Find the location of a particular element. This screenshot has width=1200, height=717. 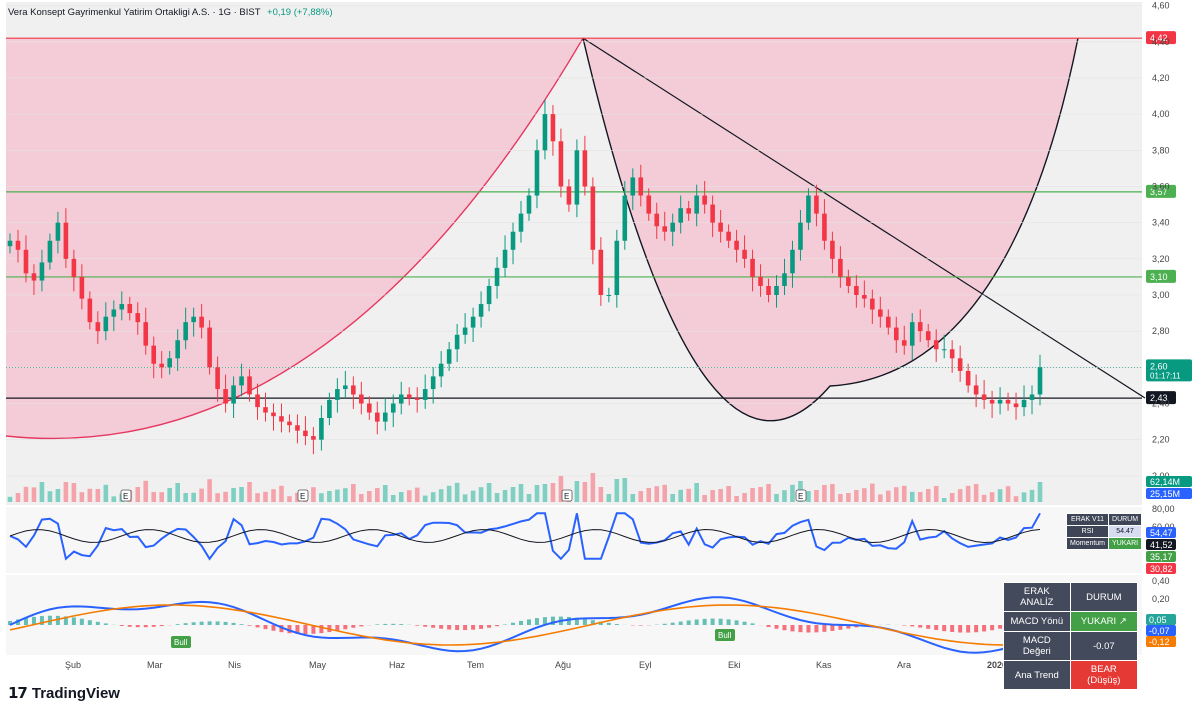

rsi-badge-label: 35,17 is located at coordinates (1161, 557).